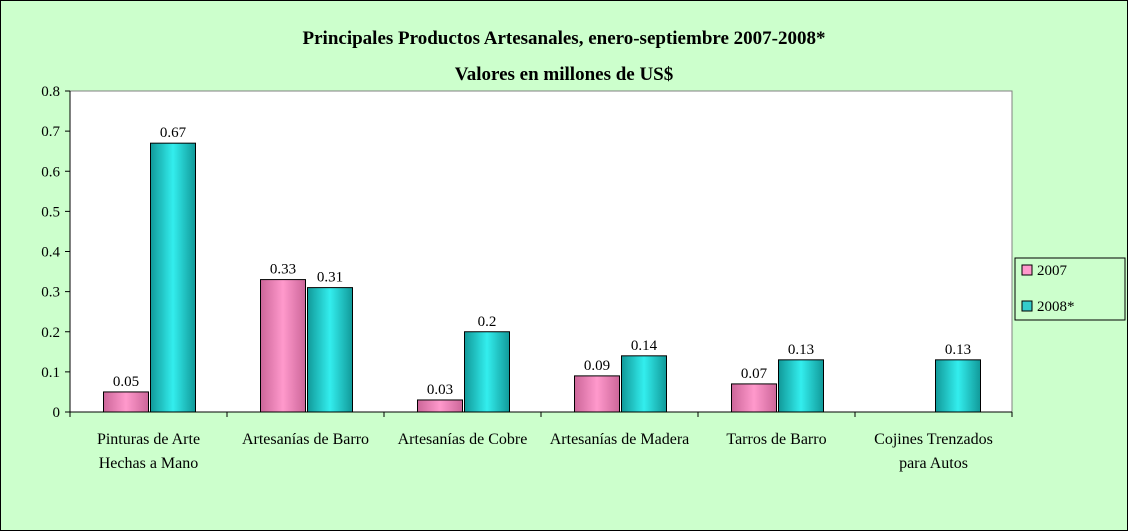 The image size is (1128, 531). I want to click on y-tick-label: 0.6, so click(50, 172).